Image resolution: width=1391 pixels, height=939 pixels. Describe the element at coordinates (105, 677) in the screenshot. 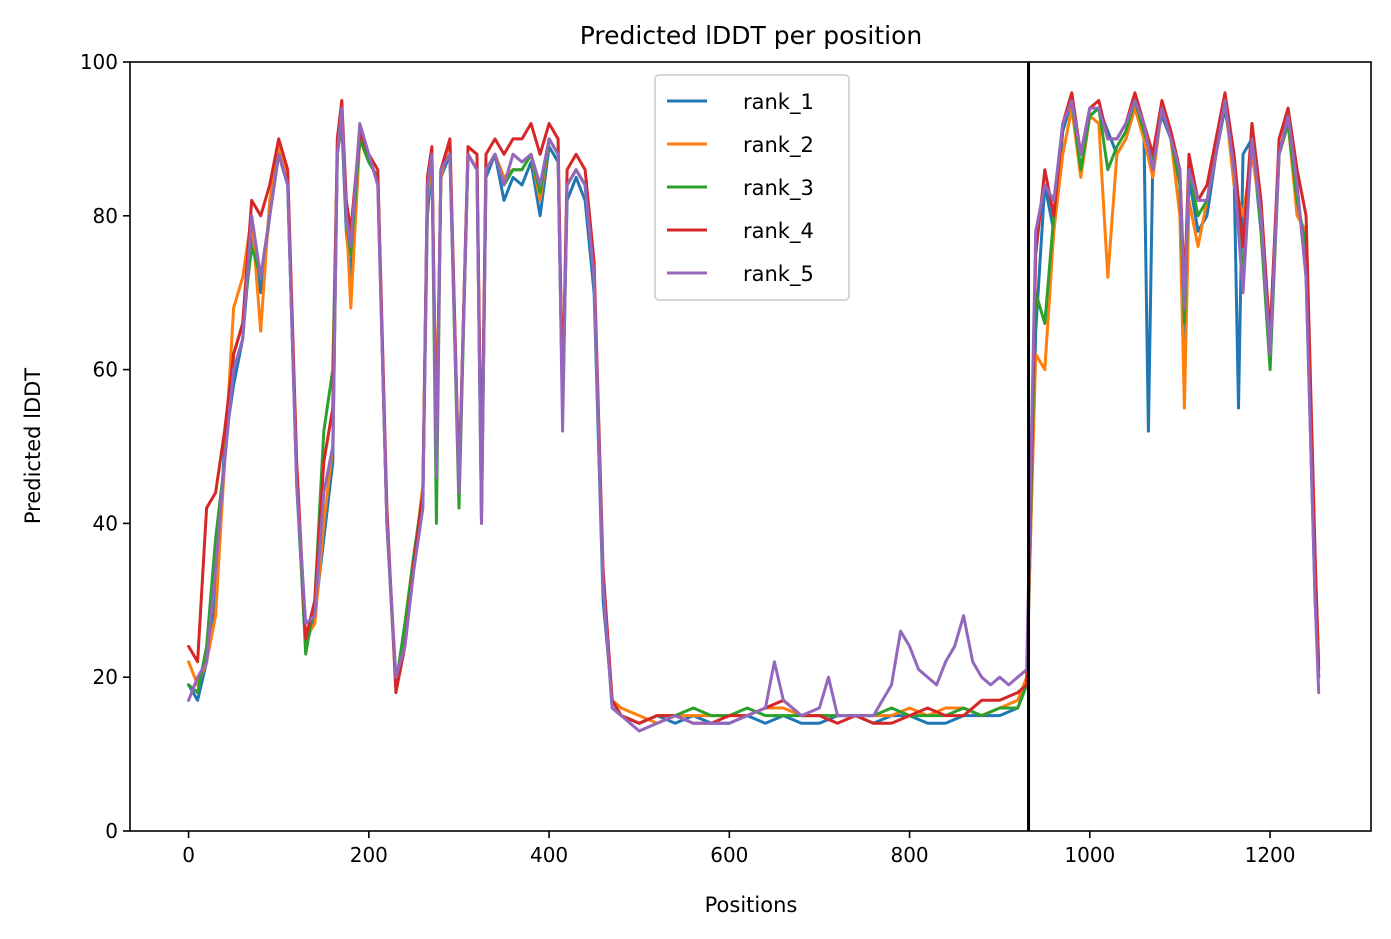

I see `y-tick-label: 20` at that location.